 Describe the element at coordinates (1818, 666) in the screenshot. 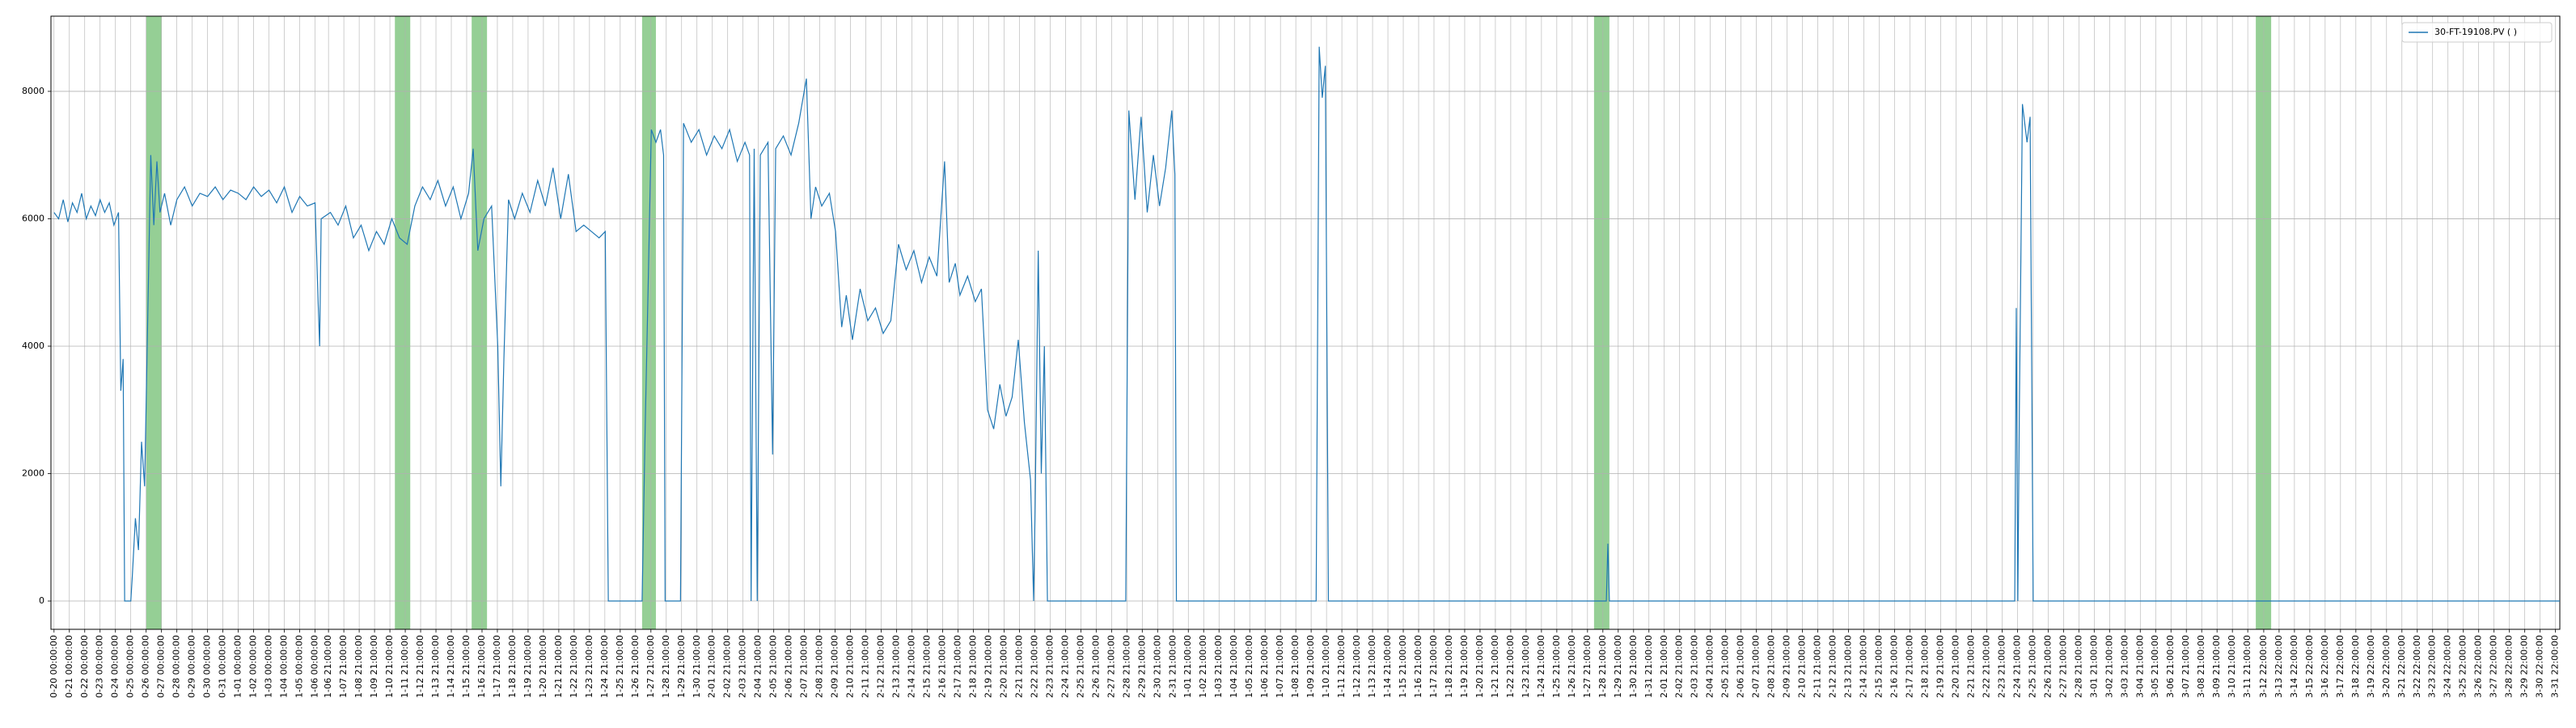

I see `x-tick-label: 2-11 21:00:00` at that location.